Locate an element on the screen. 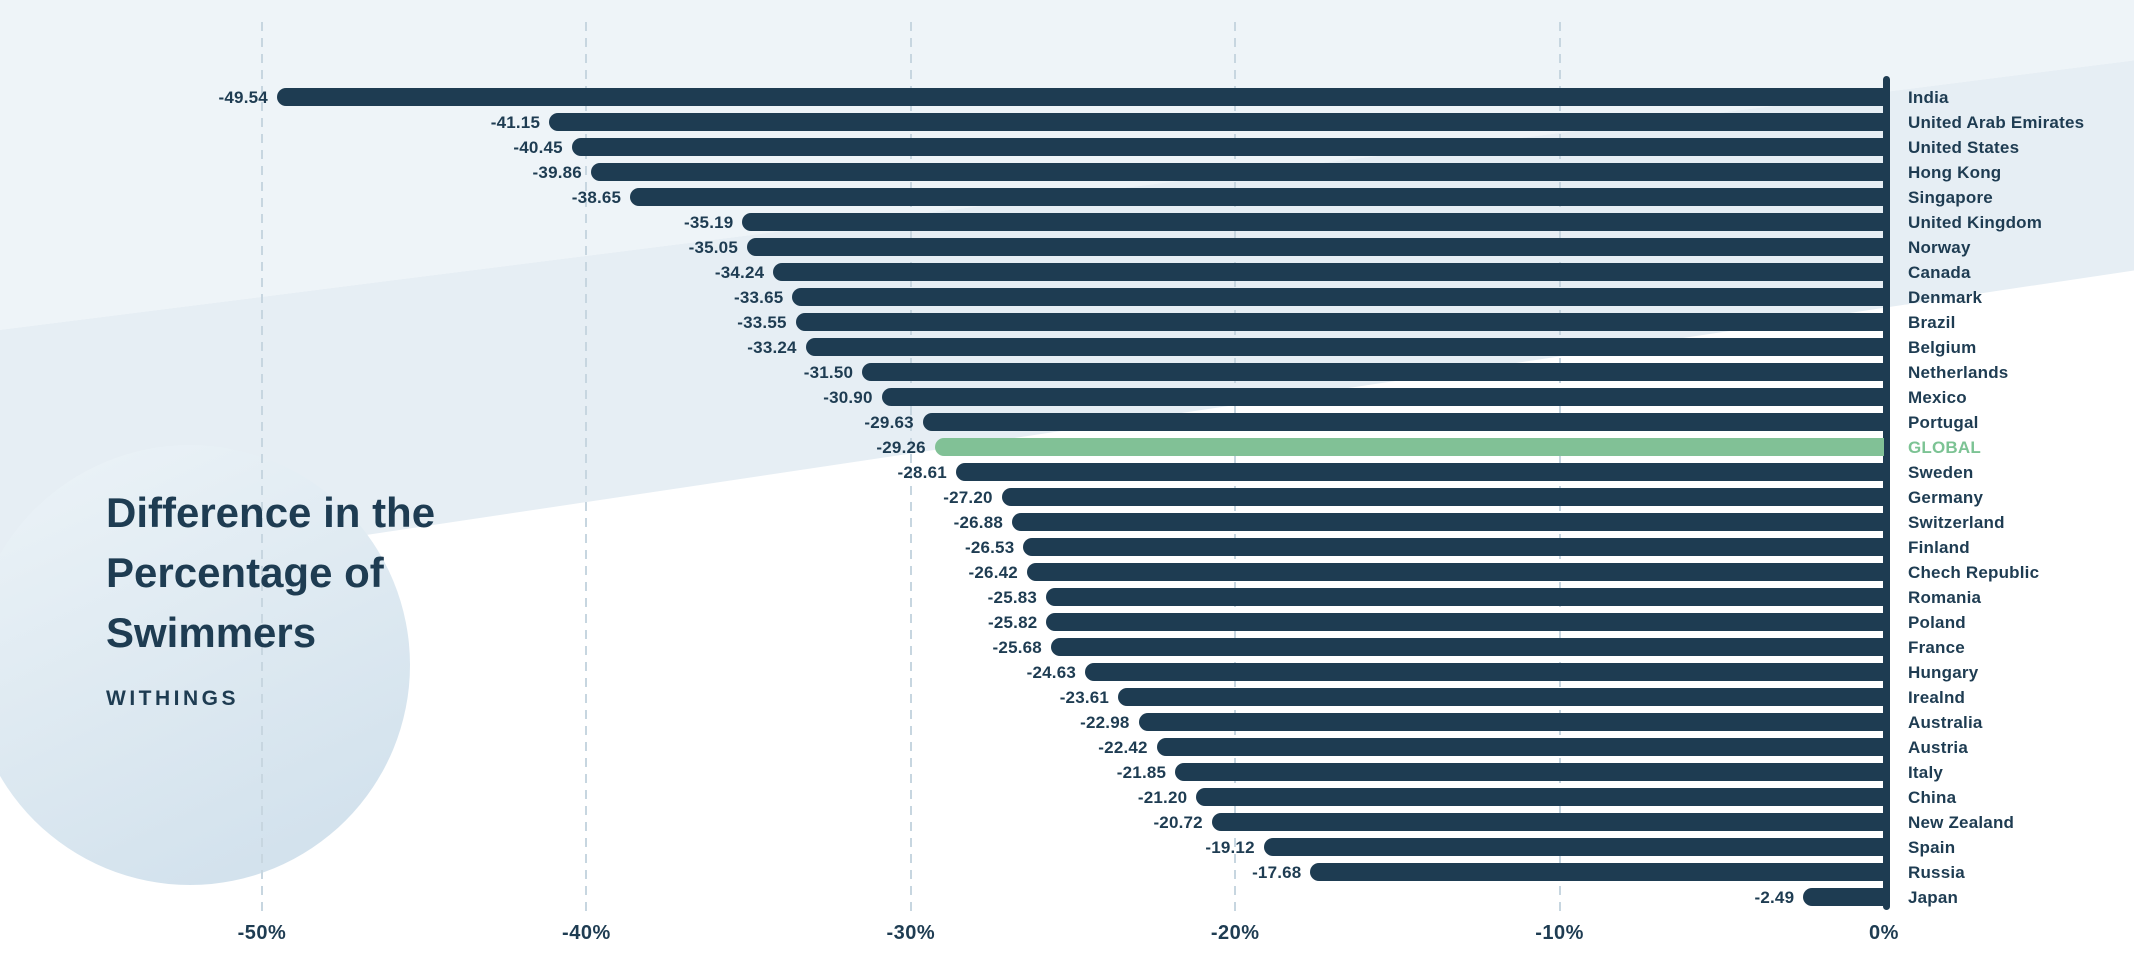 This screenshot has width=2134, height=959. bar-value-label: -33.55 is located at coordinates (762, 322).